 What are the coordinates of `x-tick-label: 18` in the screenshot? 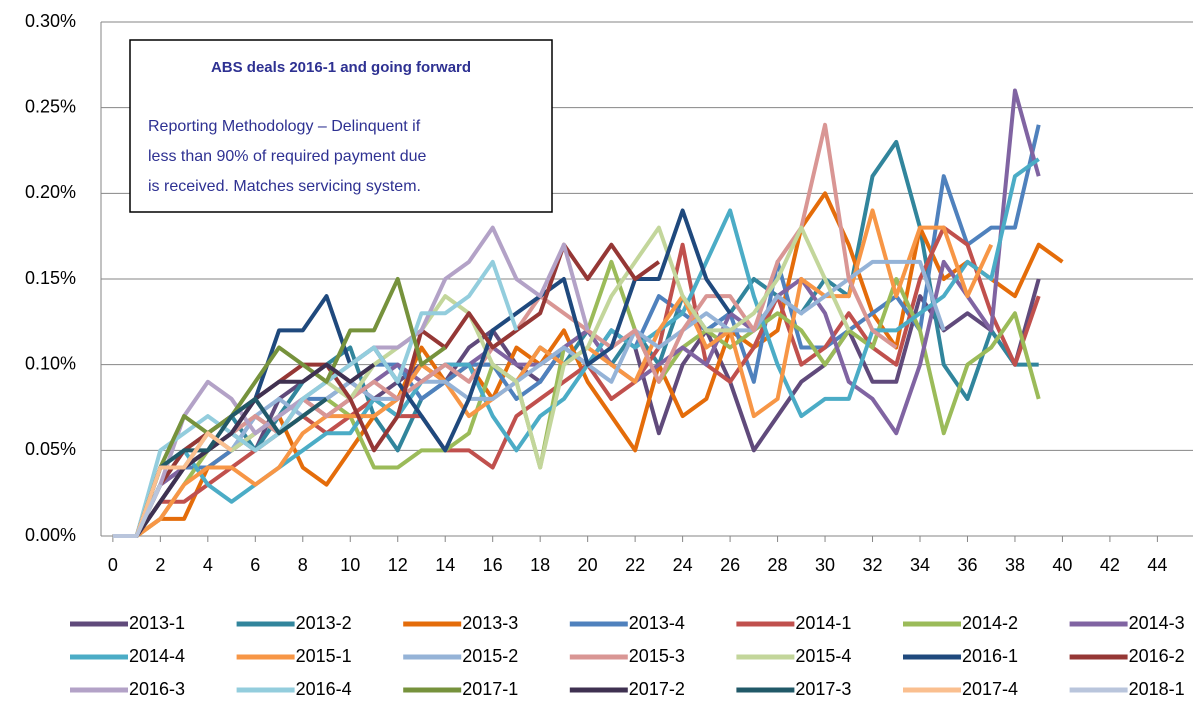 It's located at (540, 565).